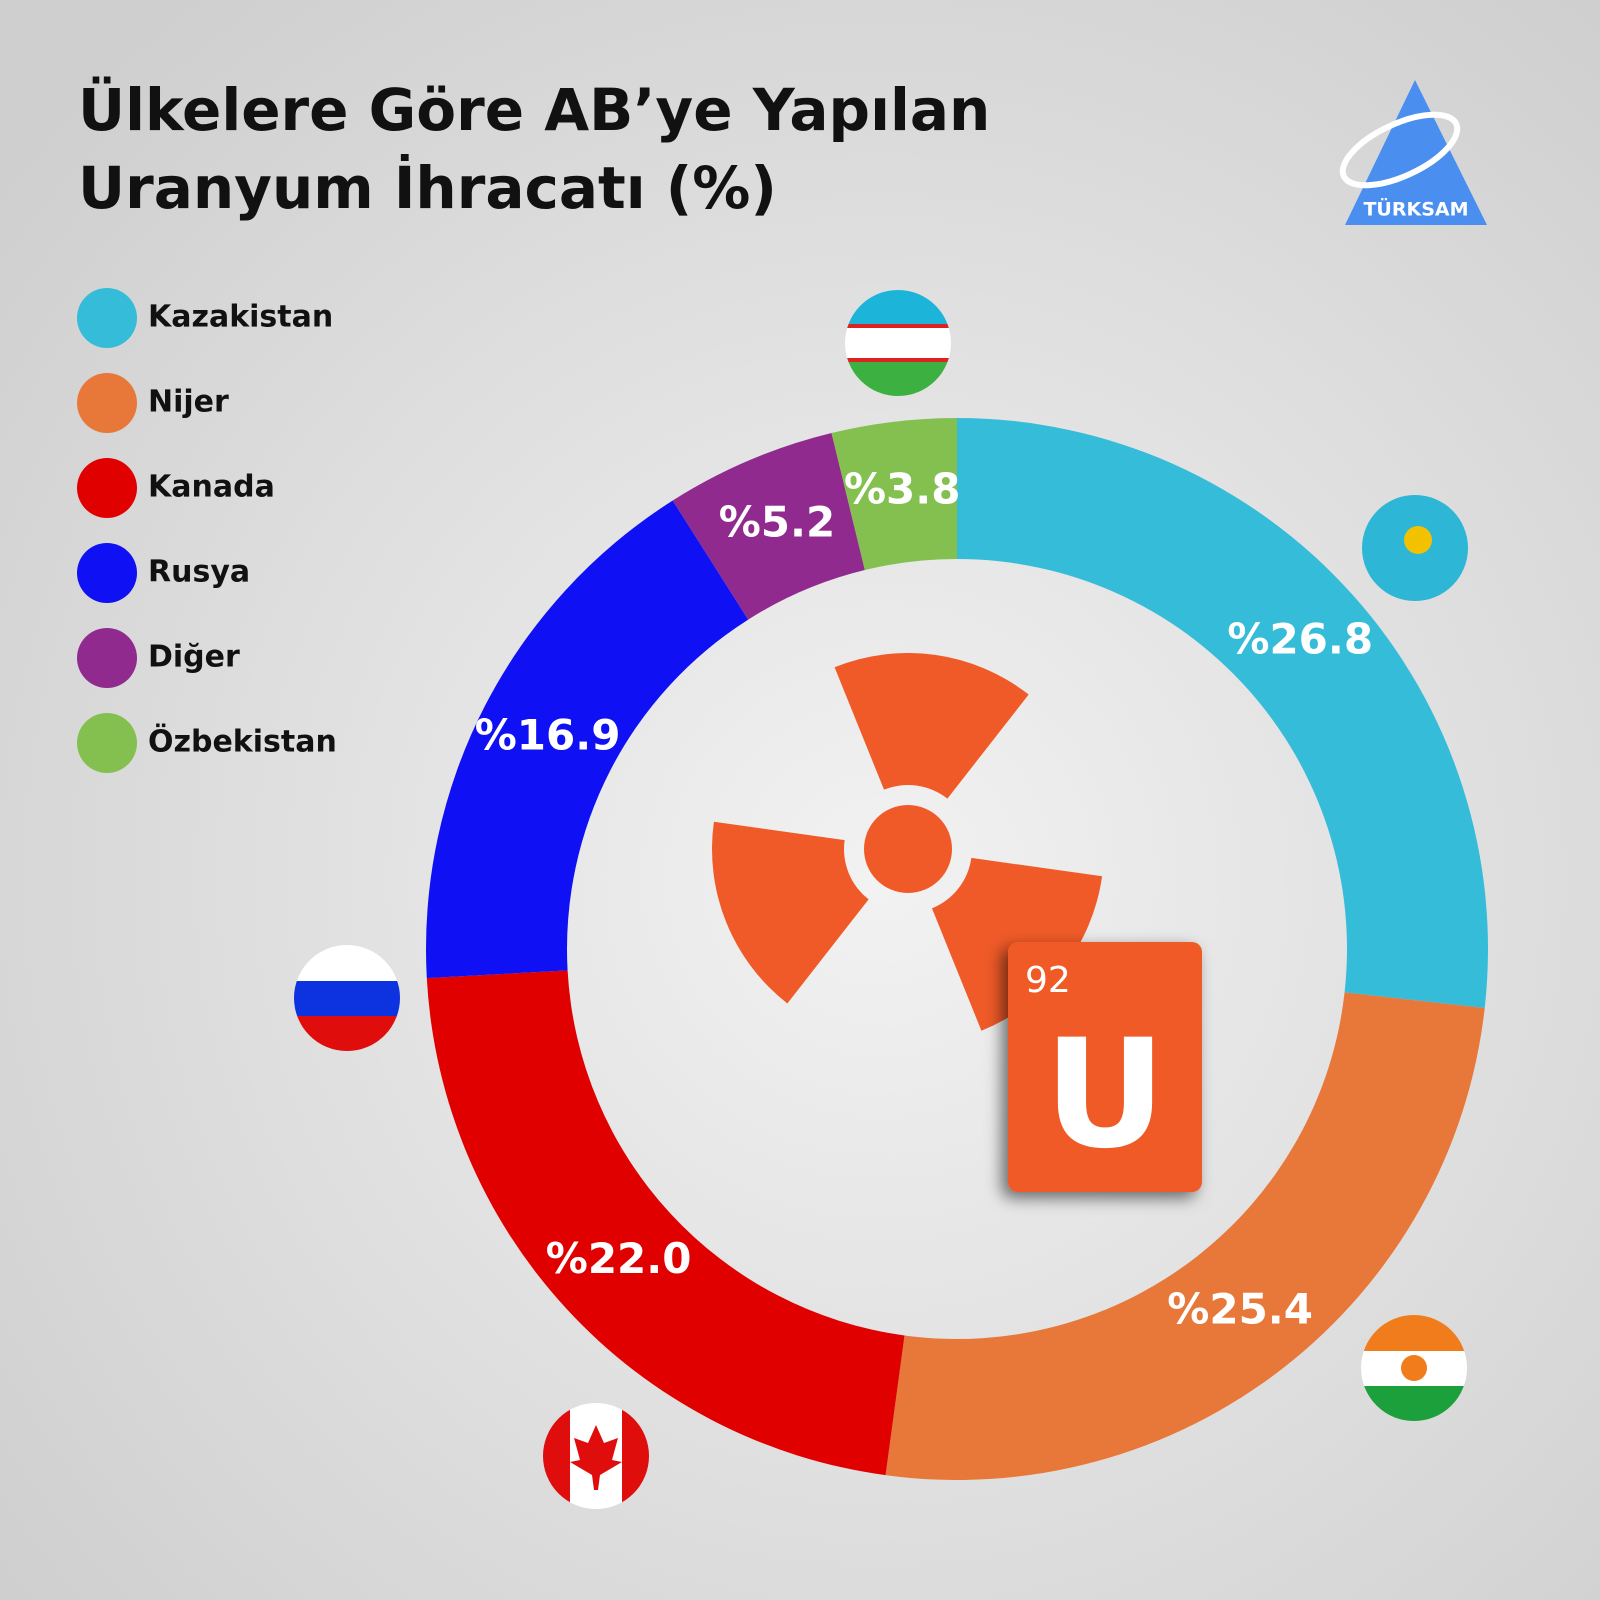  What do you see at coordinates (427, 187) in the screenshot?
I see `chart-title: Uranyum İhracatı (%)` at bounding box center [427, 187].